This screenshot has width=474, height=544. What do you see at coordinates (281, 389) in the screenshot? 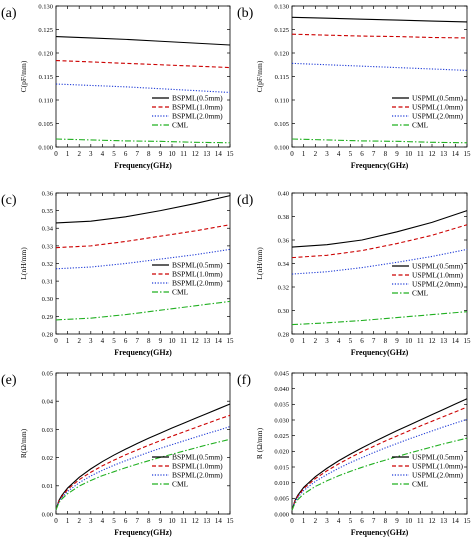
I see `y-tick-label: 0.040` at bounding box center [281, 389].